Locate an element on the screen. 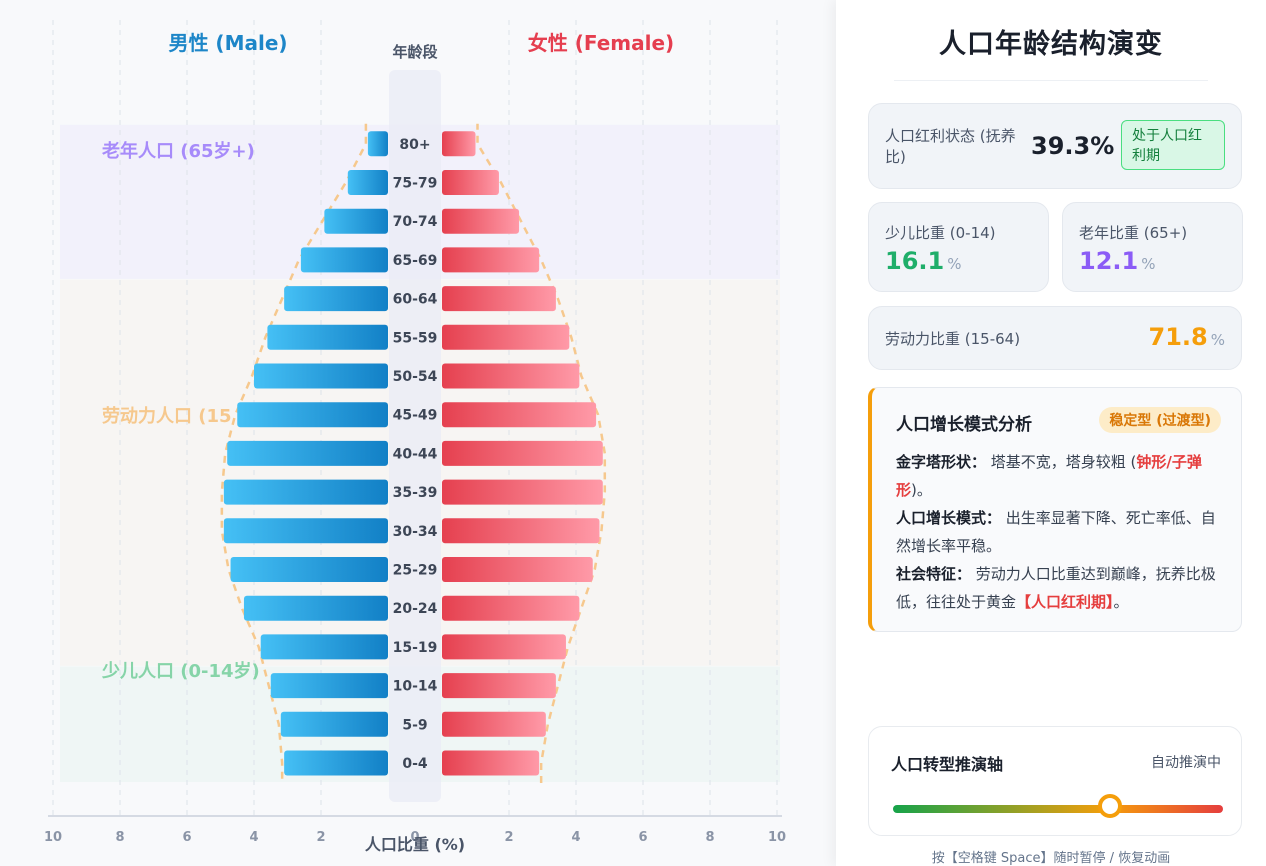  shape-tail: )。 is located at coordinates (921, 490).